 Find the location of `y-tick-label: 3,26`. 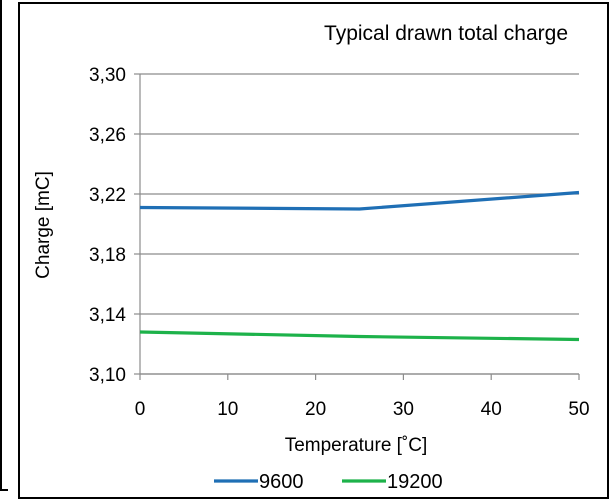

y-tick-label: 3,26 is located at coordinates (107, 135).